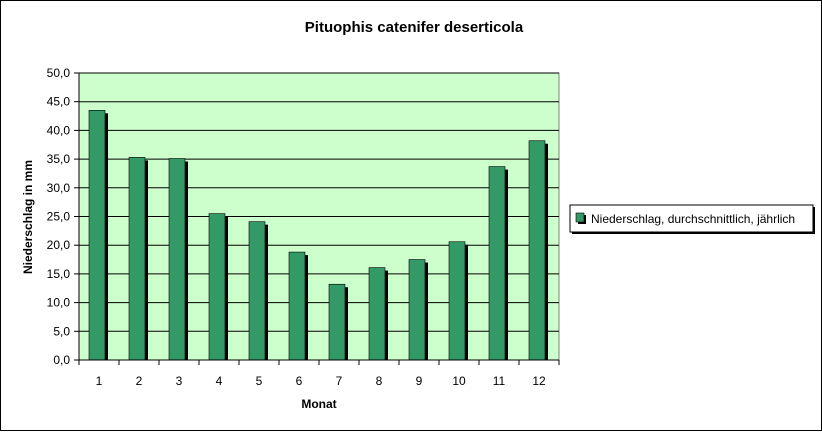  What do you see at coordinates (59, 245) in the screenshot?
I see `y-tick-label: 20,0` at bounding box center [59, 245].